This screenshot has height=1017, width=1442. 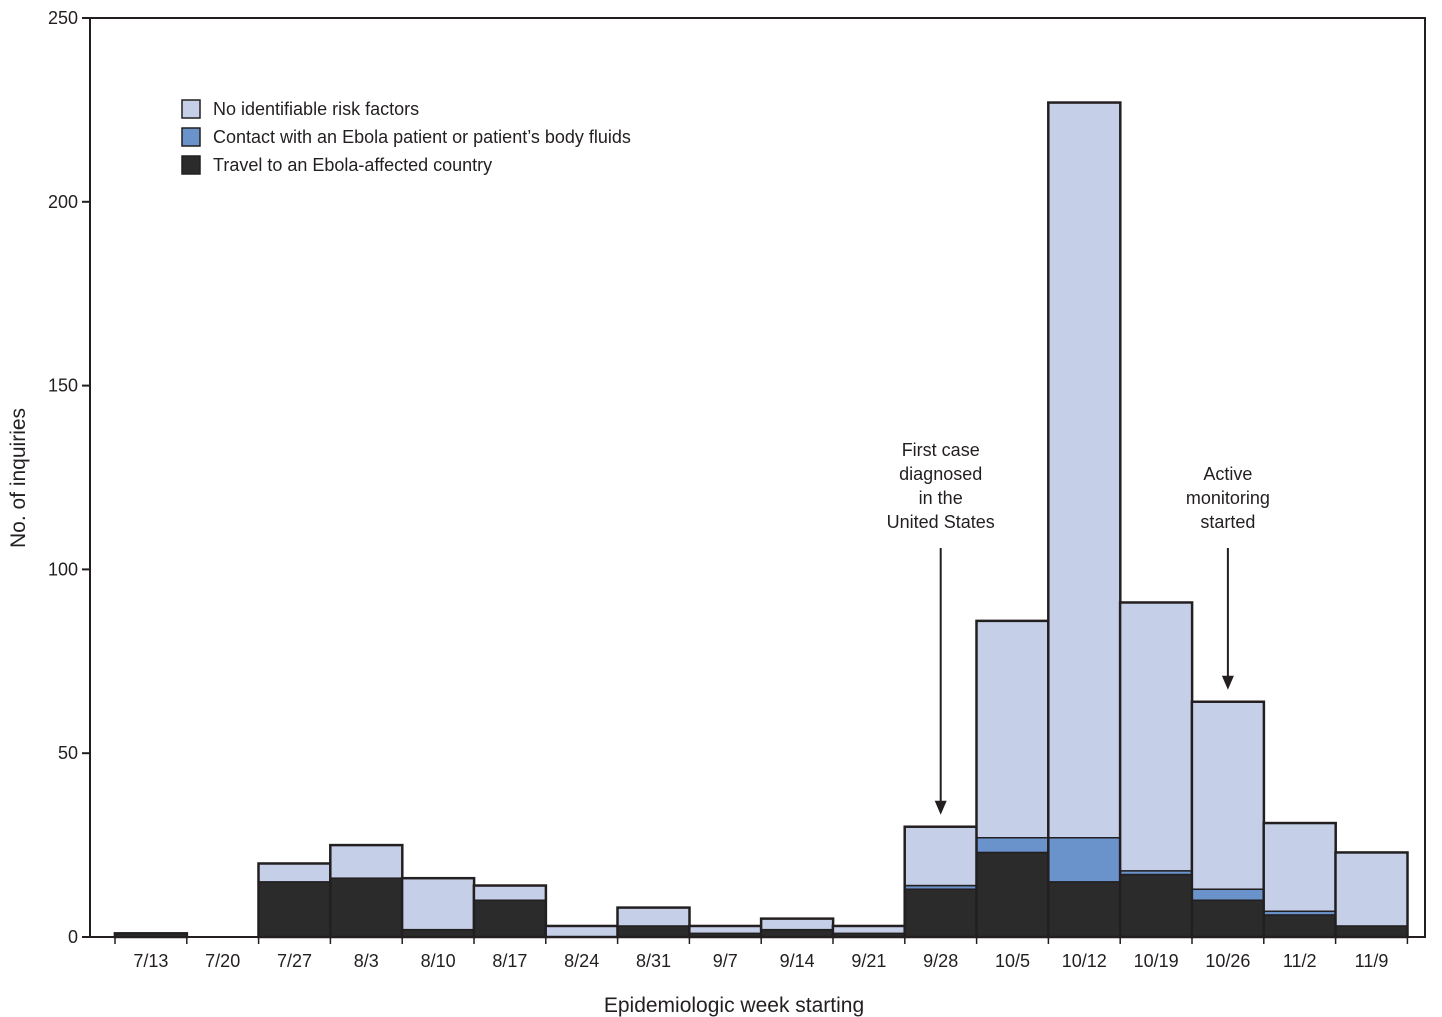 What do you see at coordinates (1012, 961) in the screenshot?
I see `x-tick-label-10-5: 10/5` at bounding box center [1012, 961].